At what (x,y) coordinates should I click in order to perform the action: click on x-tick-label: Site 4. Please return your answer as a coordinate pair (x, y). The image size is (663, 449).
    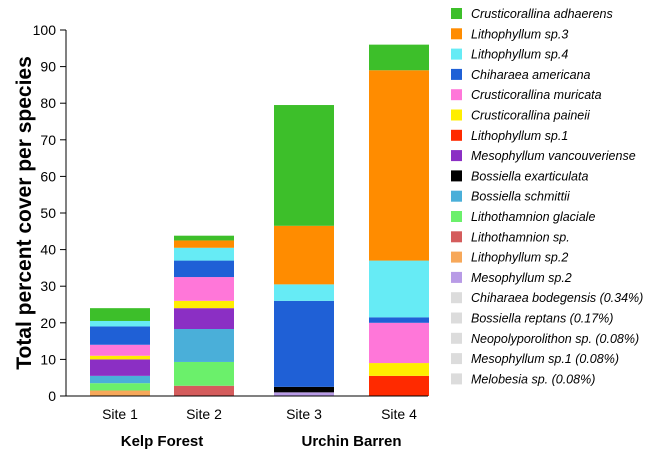
    Looking at the image, I should click on (399, 414).